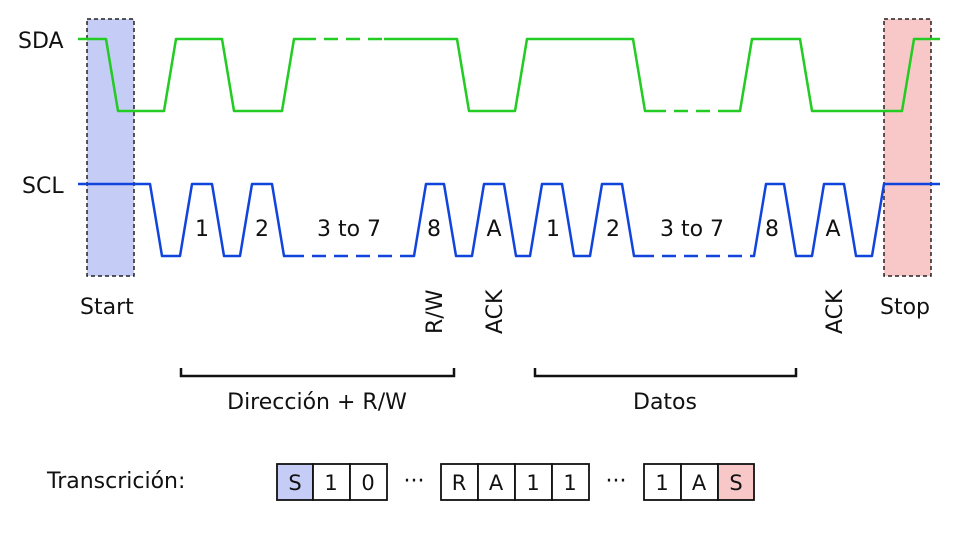  I want to click on address-group-label: Dirección + R/W, so click(317, 402).